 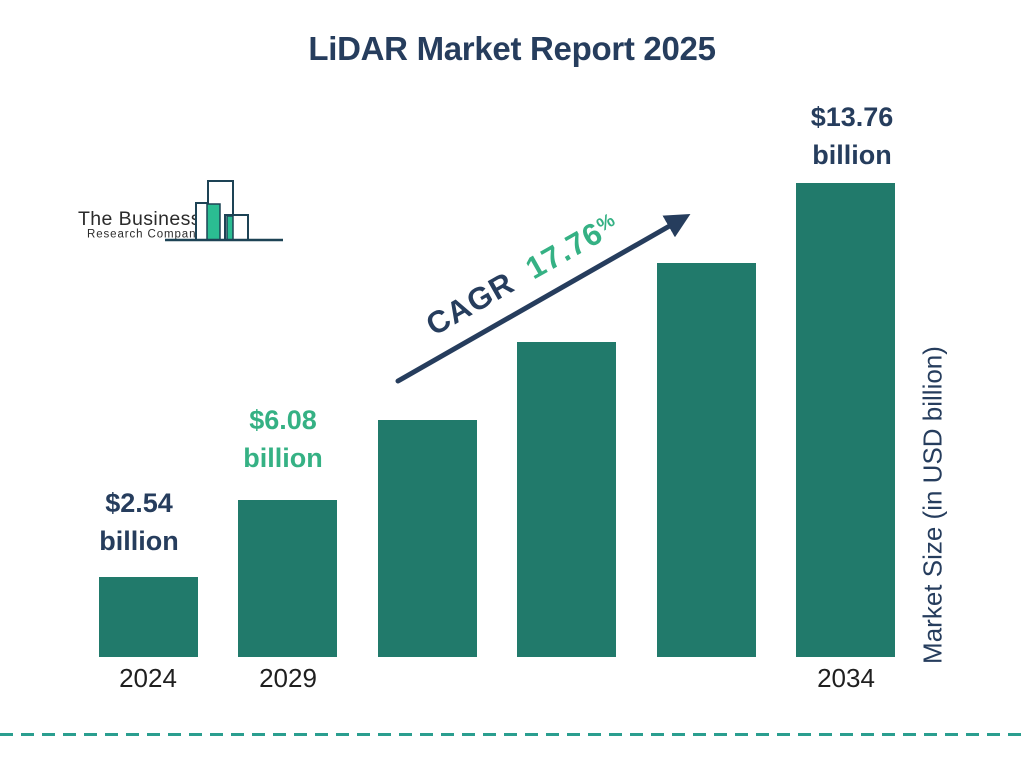 I want to click on value-label-2034: $13.76 billion, so click(x=852, y=136).